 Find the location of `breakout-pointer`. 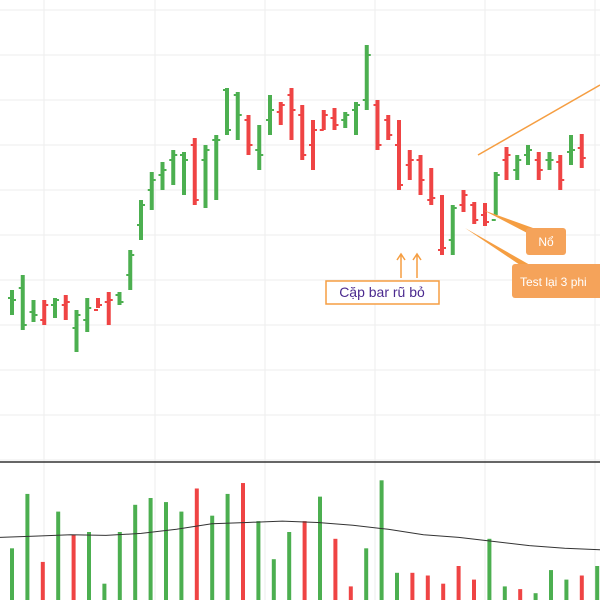

breakout-pointer is located at coordinates (508, 223).